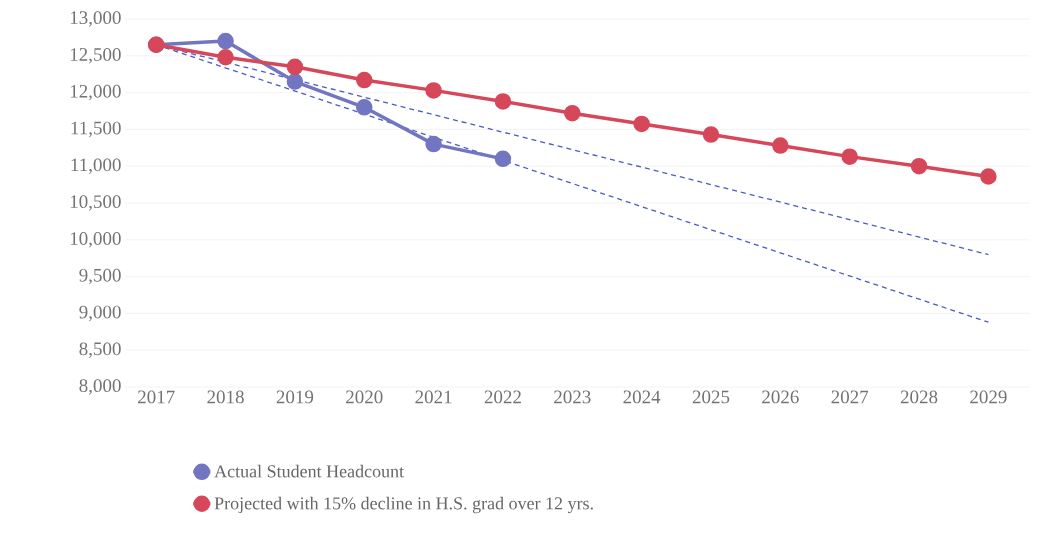 Image resolution: width=1053 pixels, height=555 pixels. What do you see at coordinates (572, 397) in the screenshot?
I see `x-tick-label: 2023` at bounding box center [572, 397].